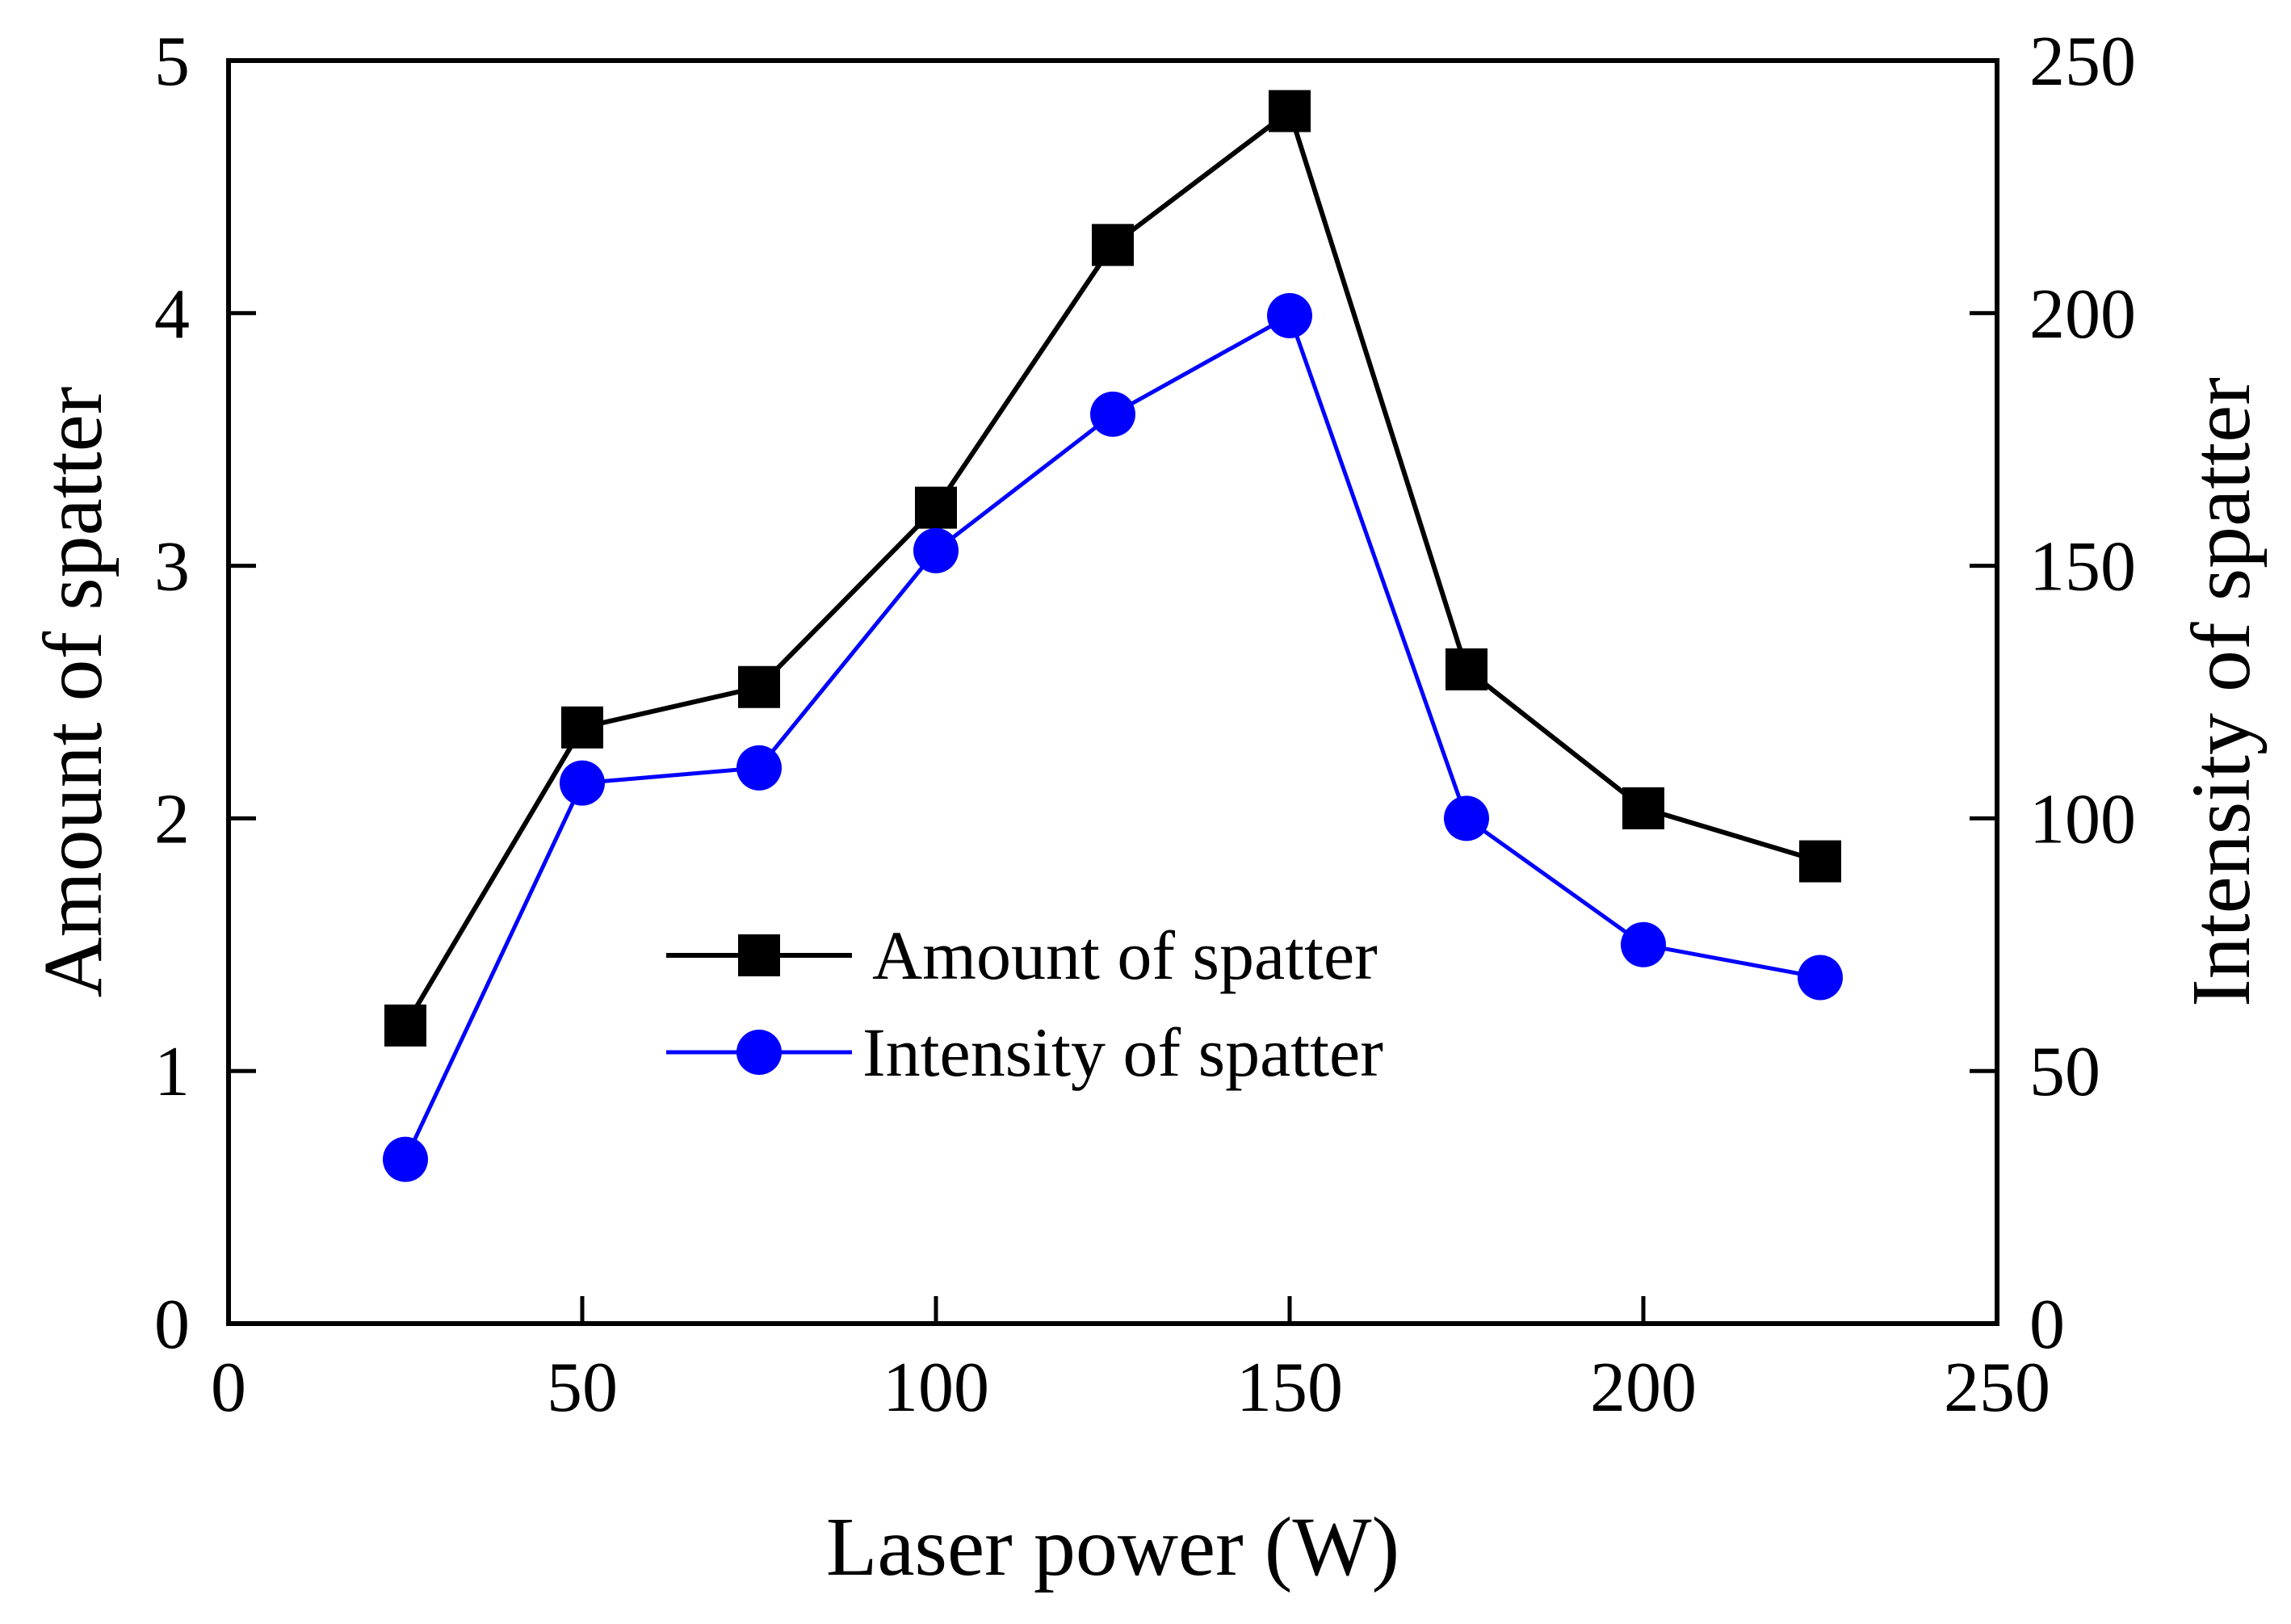 This screenshot has width=2291, height=1624. Describe the element at coordinates (2082, 567) in the screenshot. I see `y2-tick-label: 150` at that location.